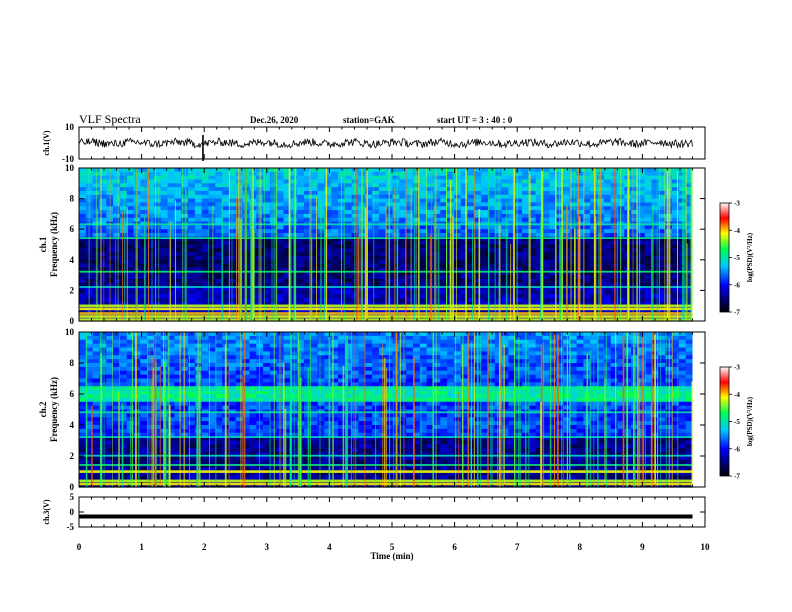 This screenshot has width=792, height=612. What do you see at coordinates (72, 229) in the screenshot?
I see `s1-y-tick-6: 6` at bounding box center [72, 229].